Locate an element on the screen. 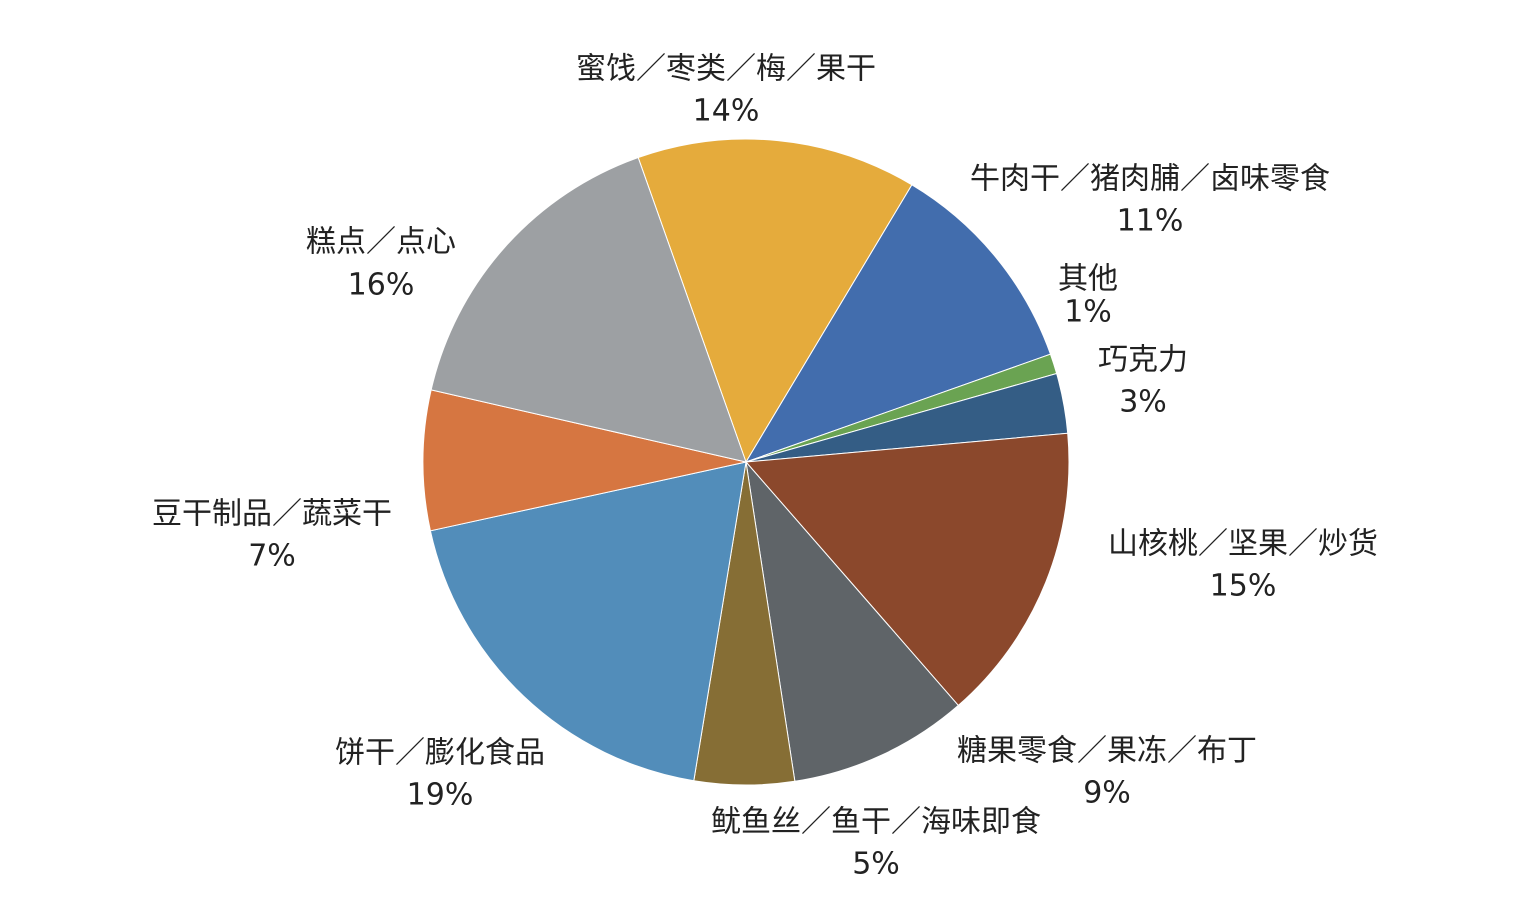 The height and width of the screenshot is (909, 1536). slice-label: 饼干／膨化食品 is located at coordinates (440, 753).